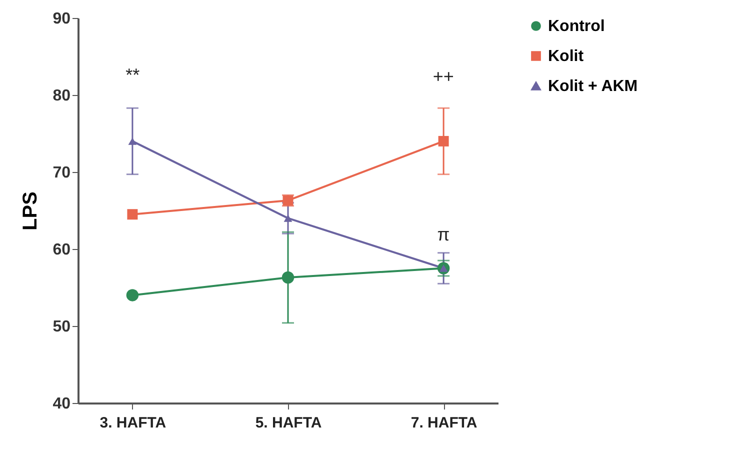  What do you see at coordinates (443, 76) in the screenshot?
I see `annotation: ++` at bounding box center [443, 76].